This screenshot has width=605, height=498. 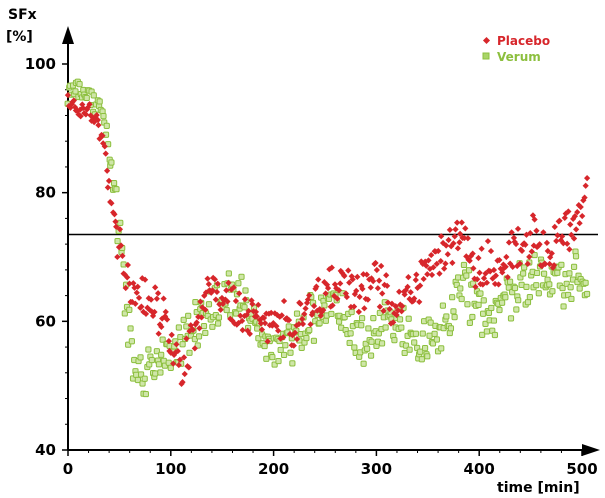 What do you see at coordinates (273, 469) in the screenshot?
I see `x-tick-label: 200` at bounding box center [273, 469].